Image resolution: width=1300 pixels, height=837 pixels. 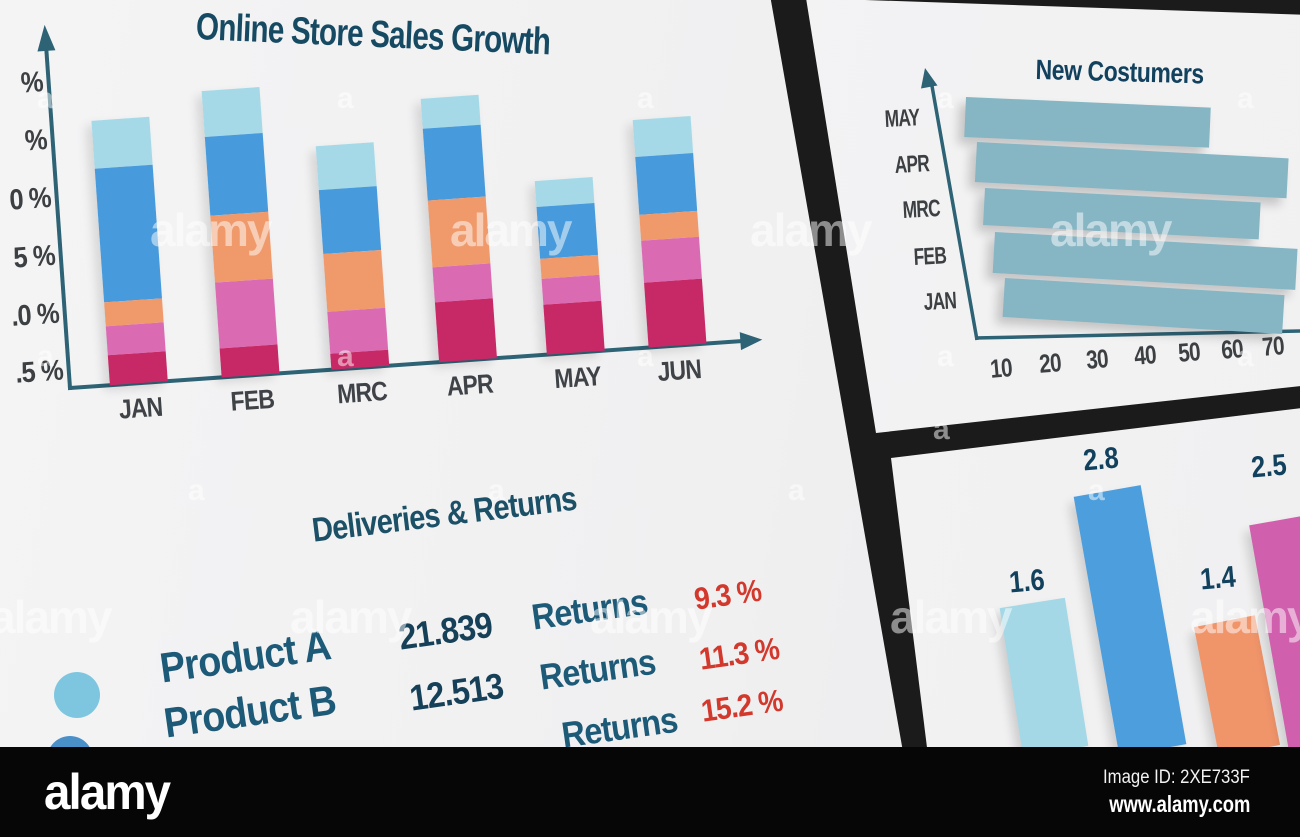 What do you see at coordinates (1188, 352) in the screenshot?
I see `customers-x-tick-label: 50` at bounding box center [1188, 352].